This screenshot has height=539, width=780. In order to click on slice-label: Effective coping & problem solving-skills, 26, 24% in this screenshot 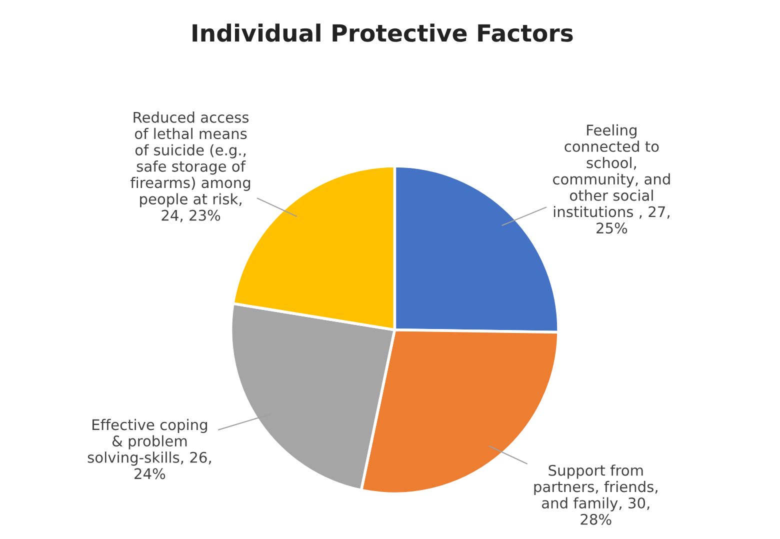, I will do `click(149, 449)`.